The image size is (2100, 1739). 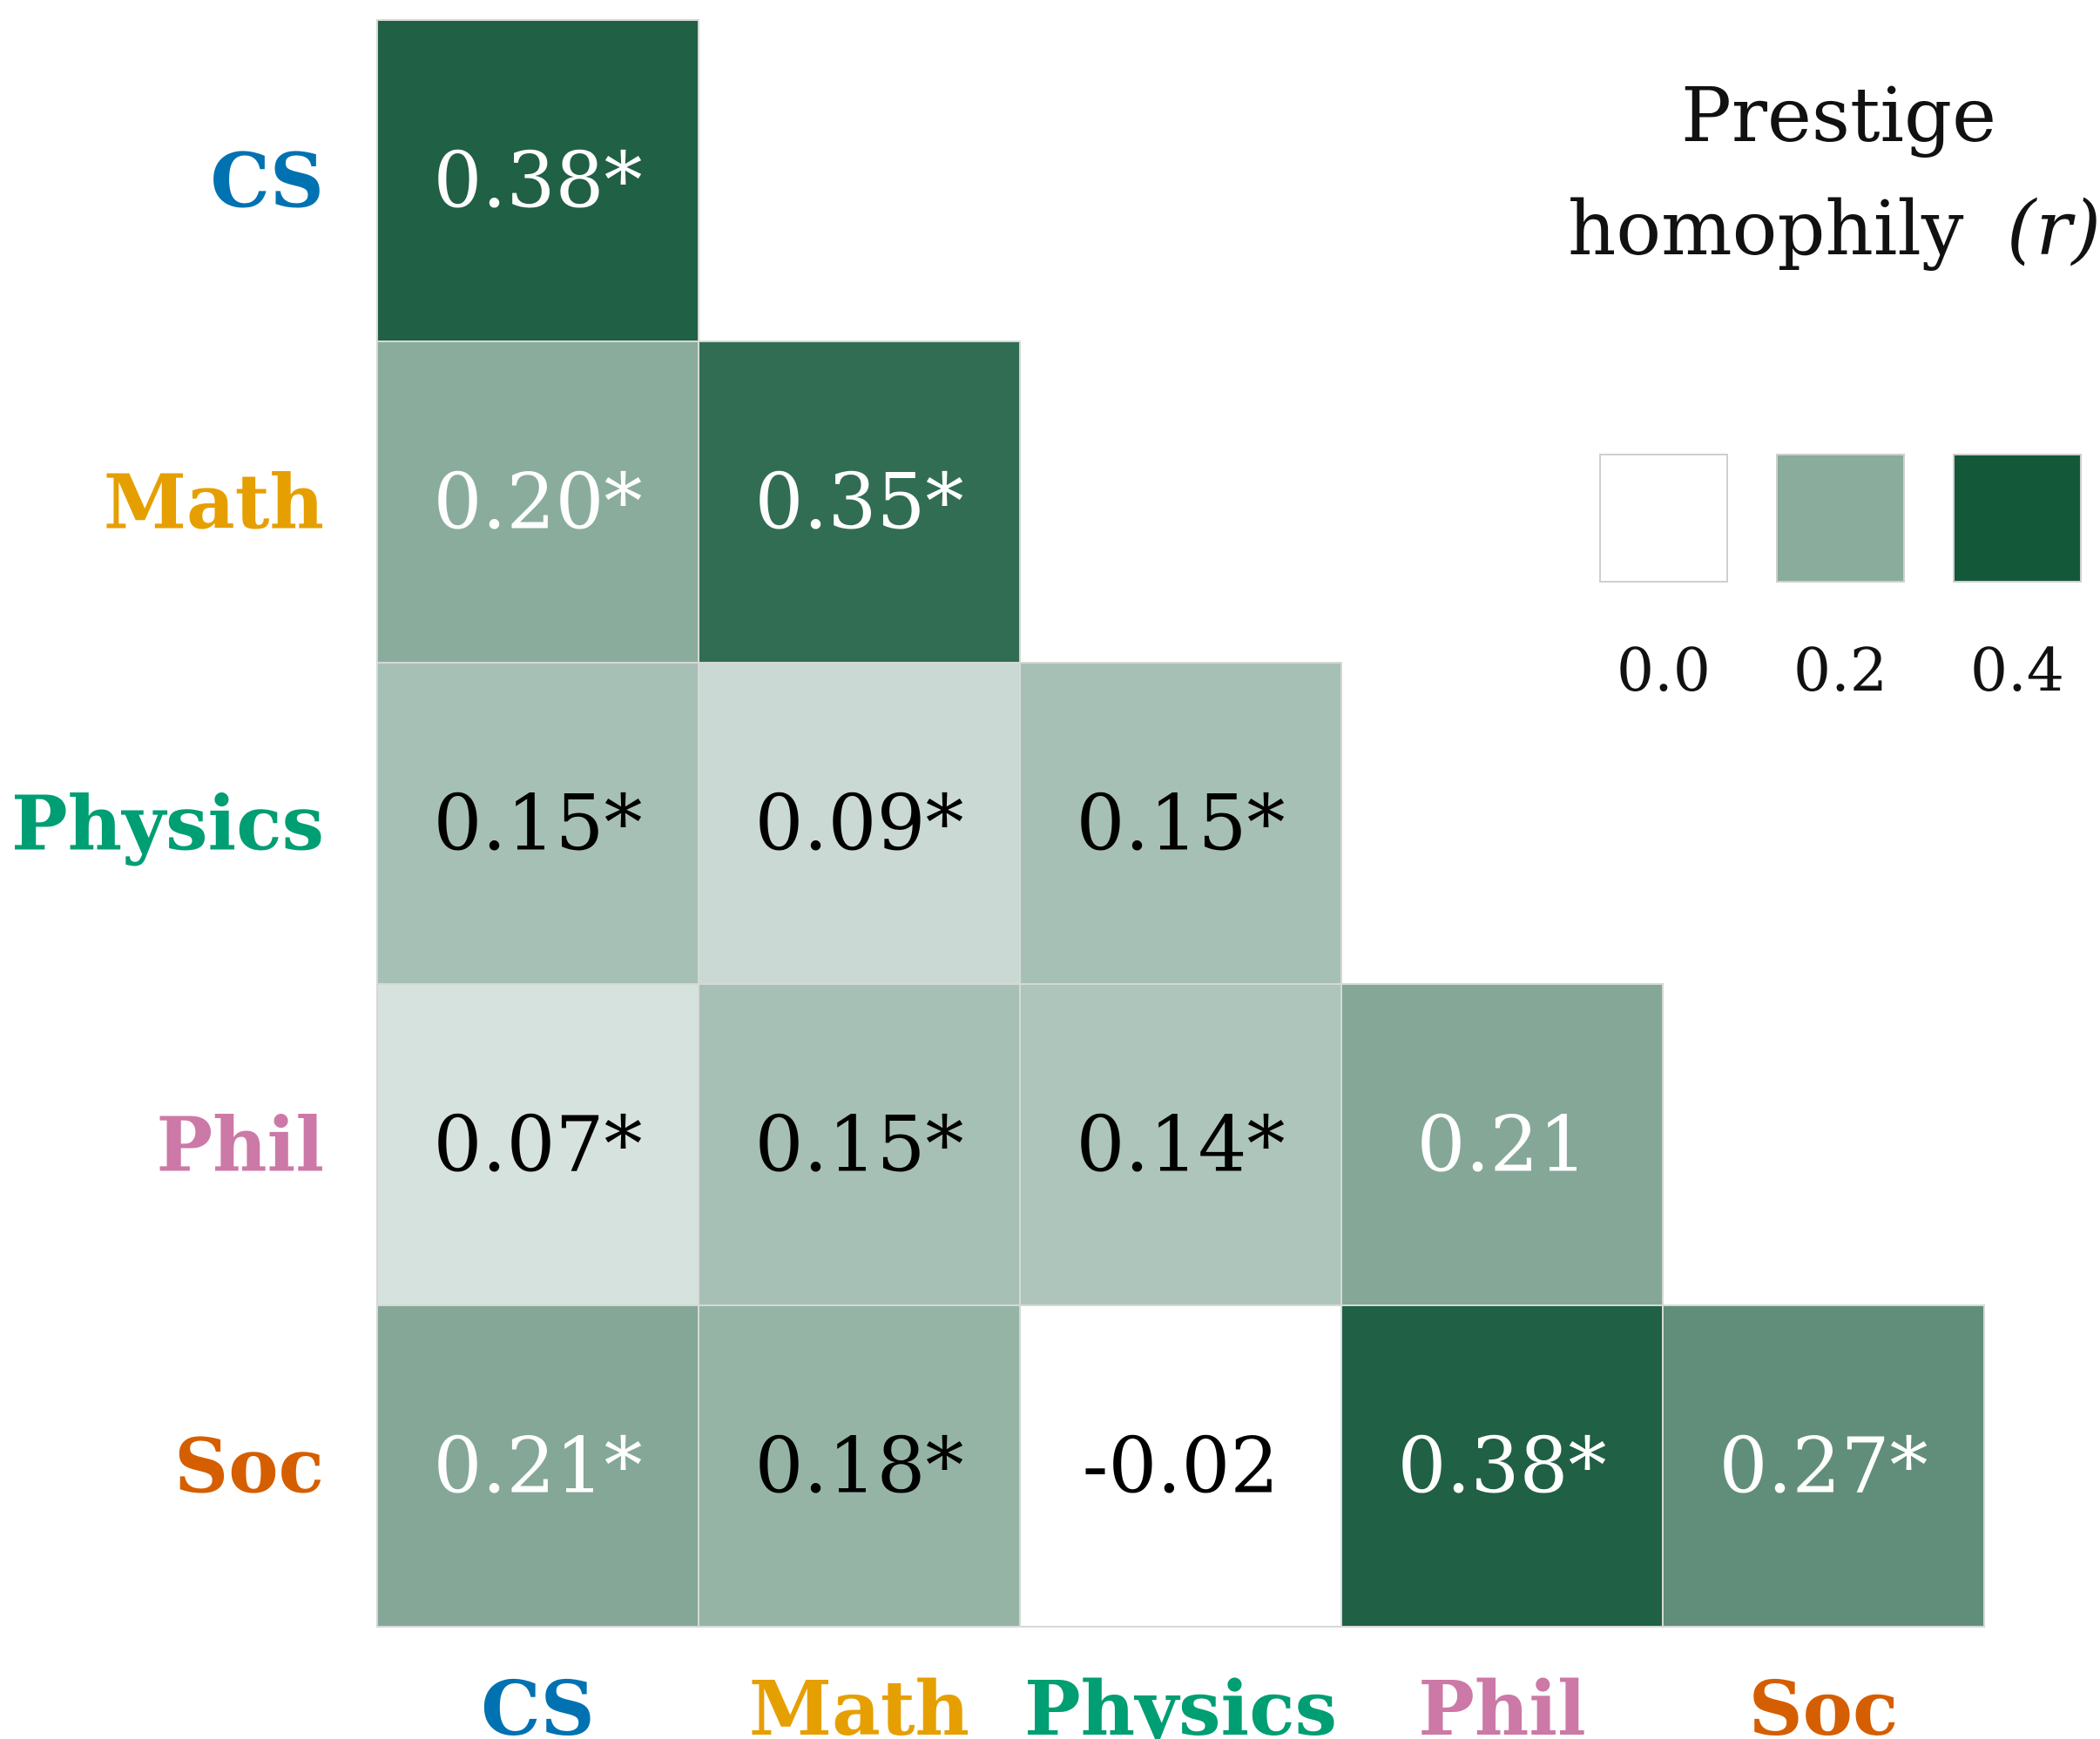 I want to click on row-label-cs: CS, so click(x=267, y=182).